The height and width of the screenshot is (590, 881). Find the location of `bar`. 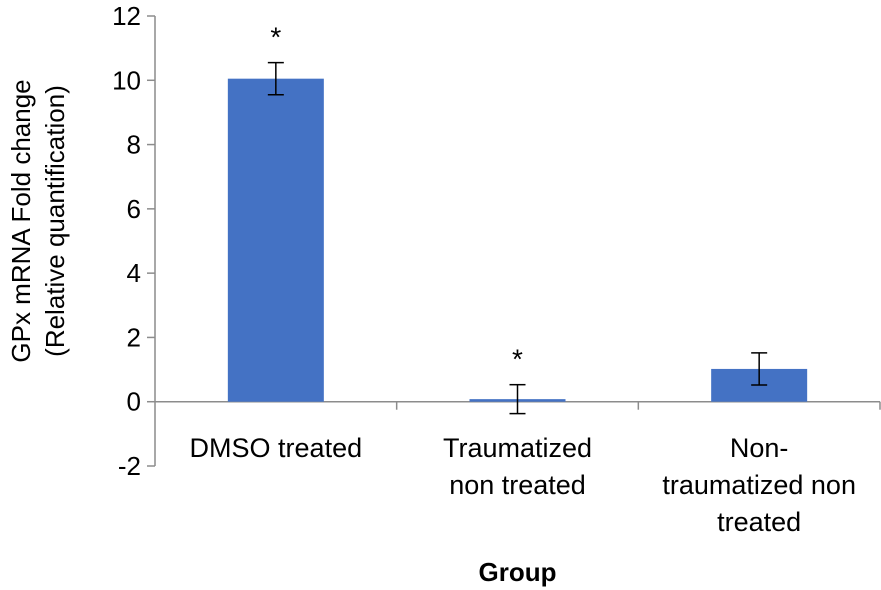

bar is located at coordinates (275, 240).